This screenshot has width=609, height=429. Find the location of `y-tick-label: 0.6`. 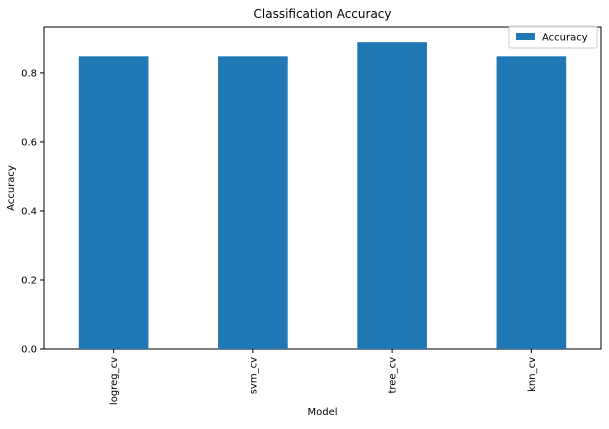

y-tick-label: 0.6 is located at coordinates (29, 142).